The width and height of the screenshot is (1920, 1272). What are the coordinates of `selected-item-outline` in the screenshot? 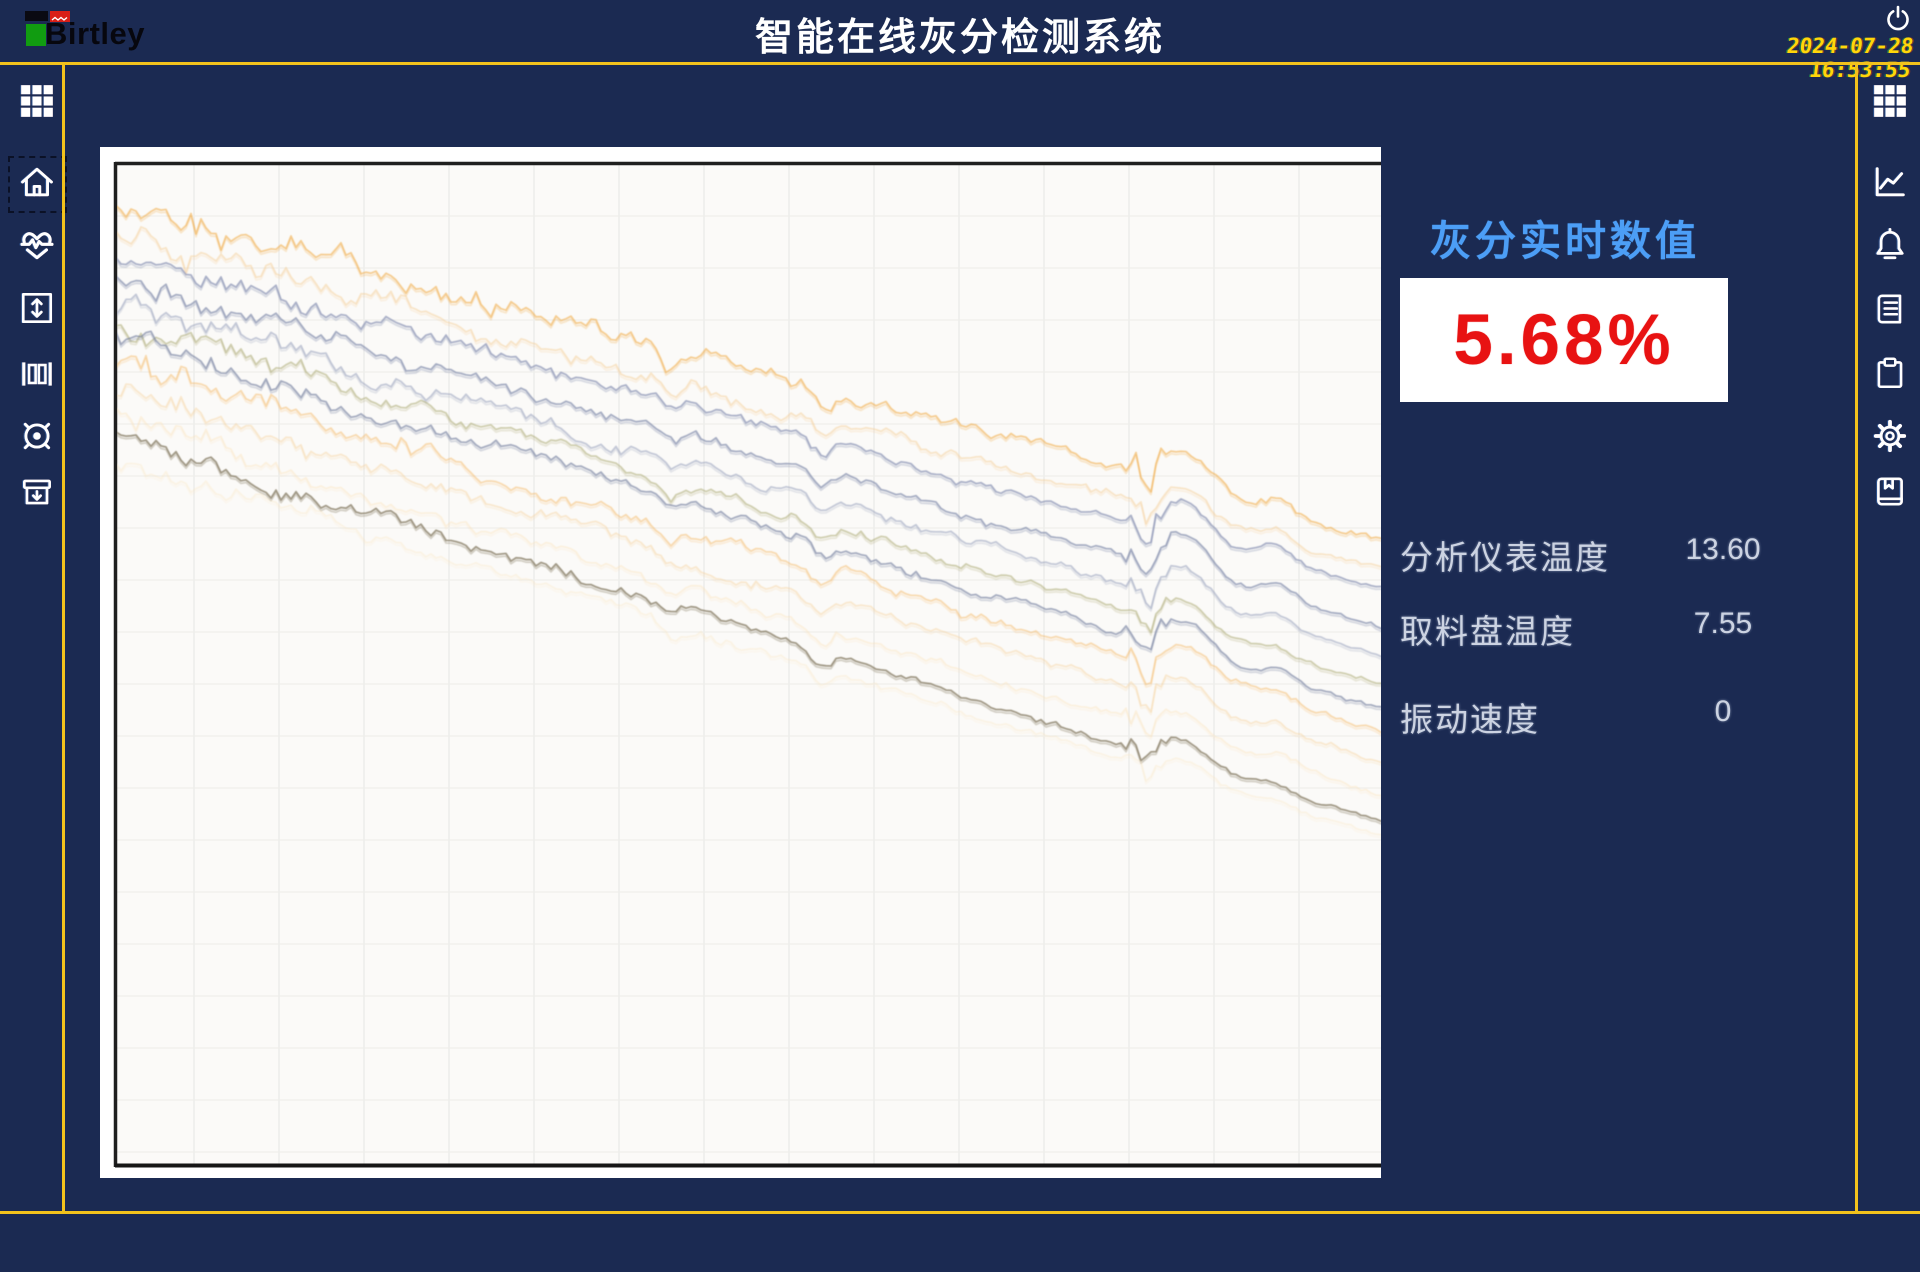 It's located at (37, 184).